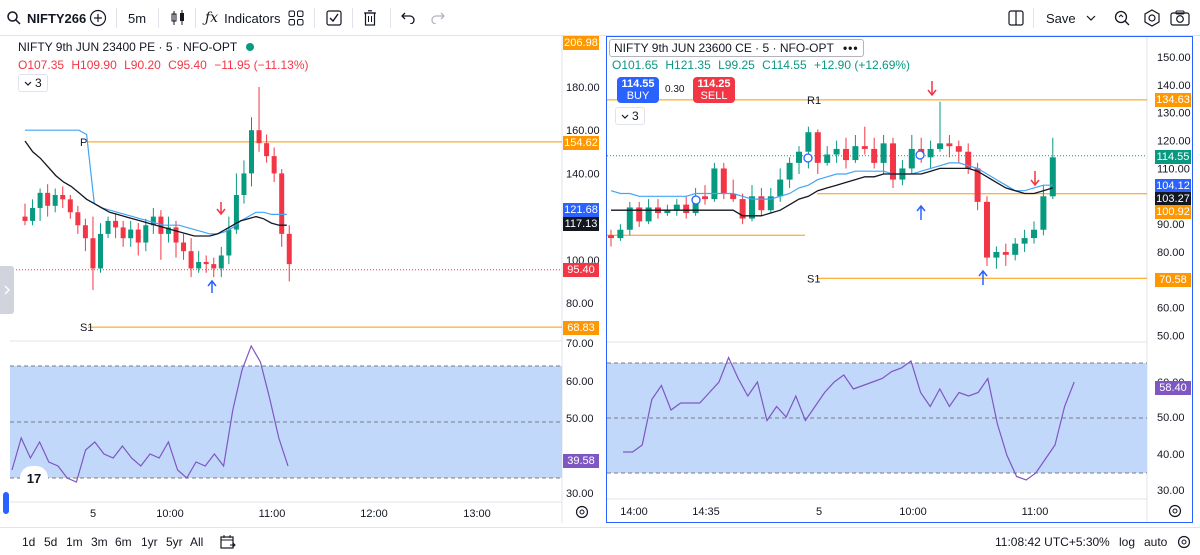  Describe the element at coordinates (1127, 542) in the screenshot. I see `log-toggle: log` at that location.